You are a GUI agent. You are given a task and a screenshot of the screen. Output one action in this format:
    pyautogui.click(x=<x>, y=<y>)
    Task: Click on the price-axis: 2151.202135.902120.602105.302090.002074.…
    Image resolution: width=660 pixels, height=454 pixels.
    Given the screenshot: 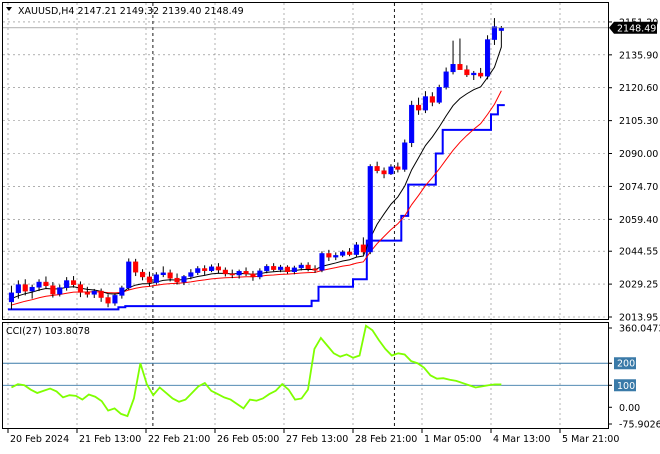 What is the action you would take?
    pyautogui.click(x=633, y=170)
    